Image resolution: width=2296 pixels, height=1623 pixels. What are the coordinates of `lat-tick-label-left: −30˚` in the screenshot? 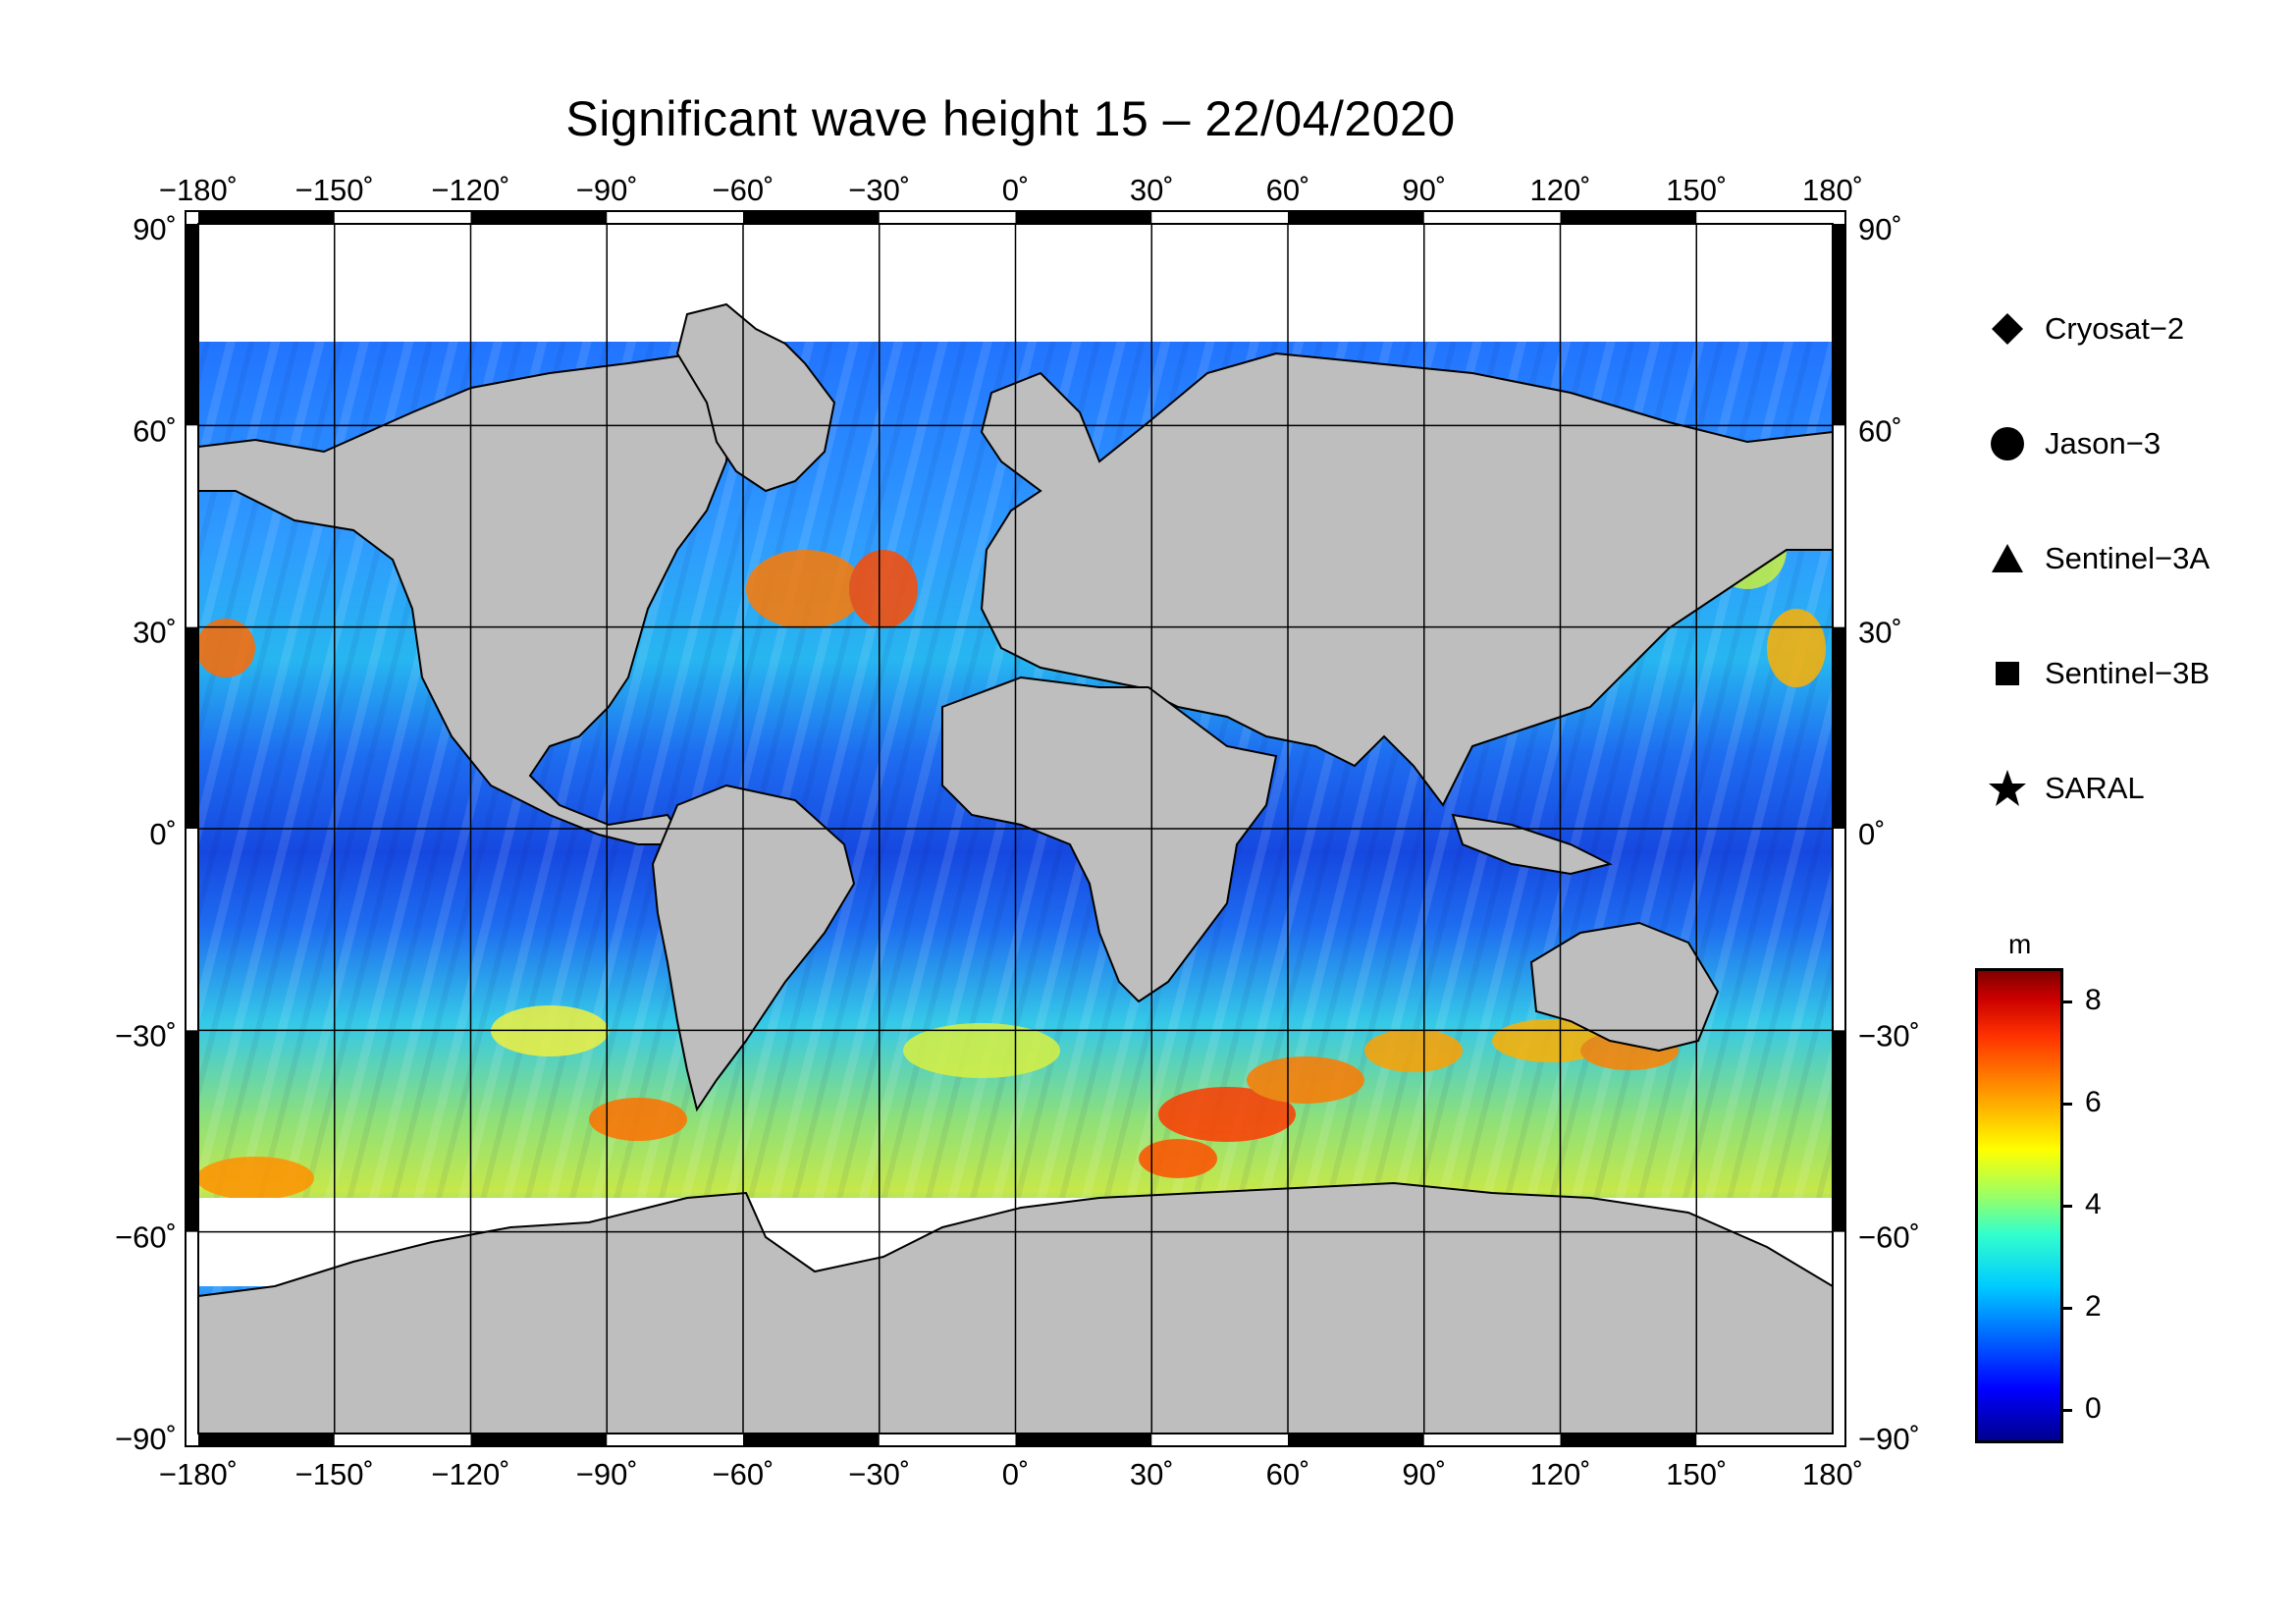 It's located at (146, 1035).